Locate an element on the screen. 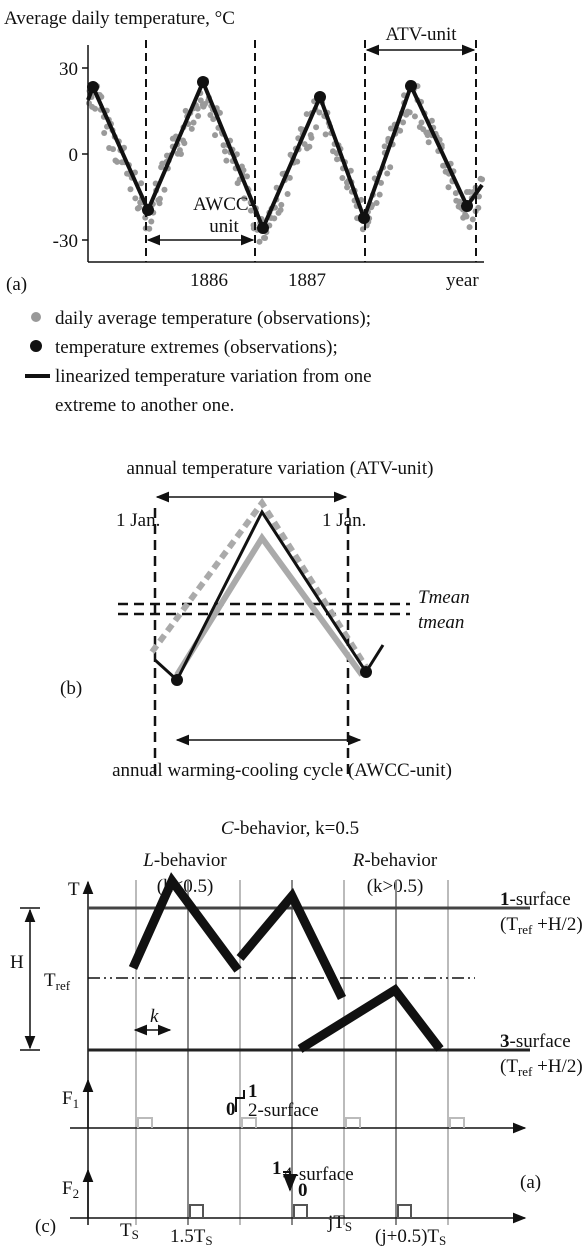 This screenshot has width=588, height=1247. black-line is located at coordinates (269, 595).